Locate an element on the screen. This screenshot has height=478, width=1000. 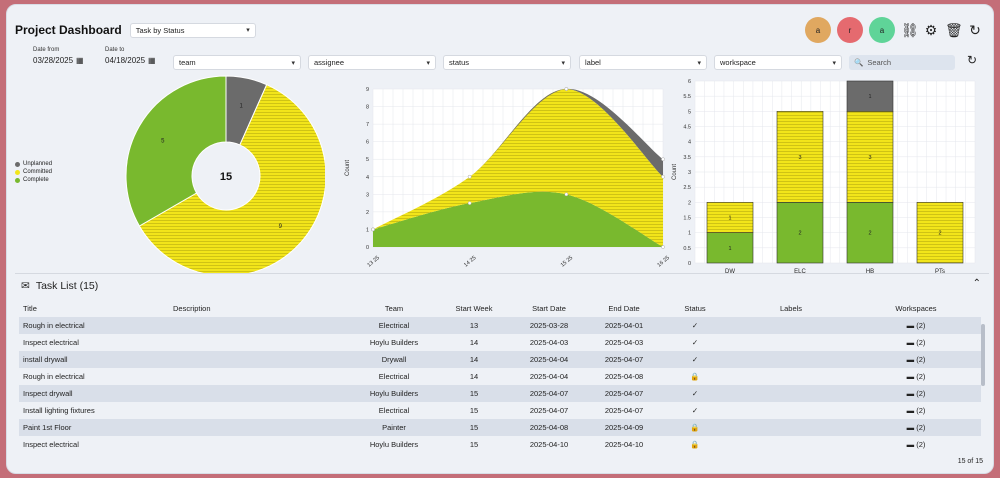
label-select: label ▾ is located at coordinates (643, 62).